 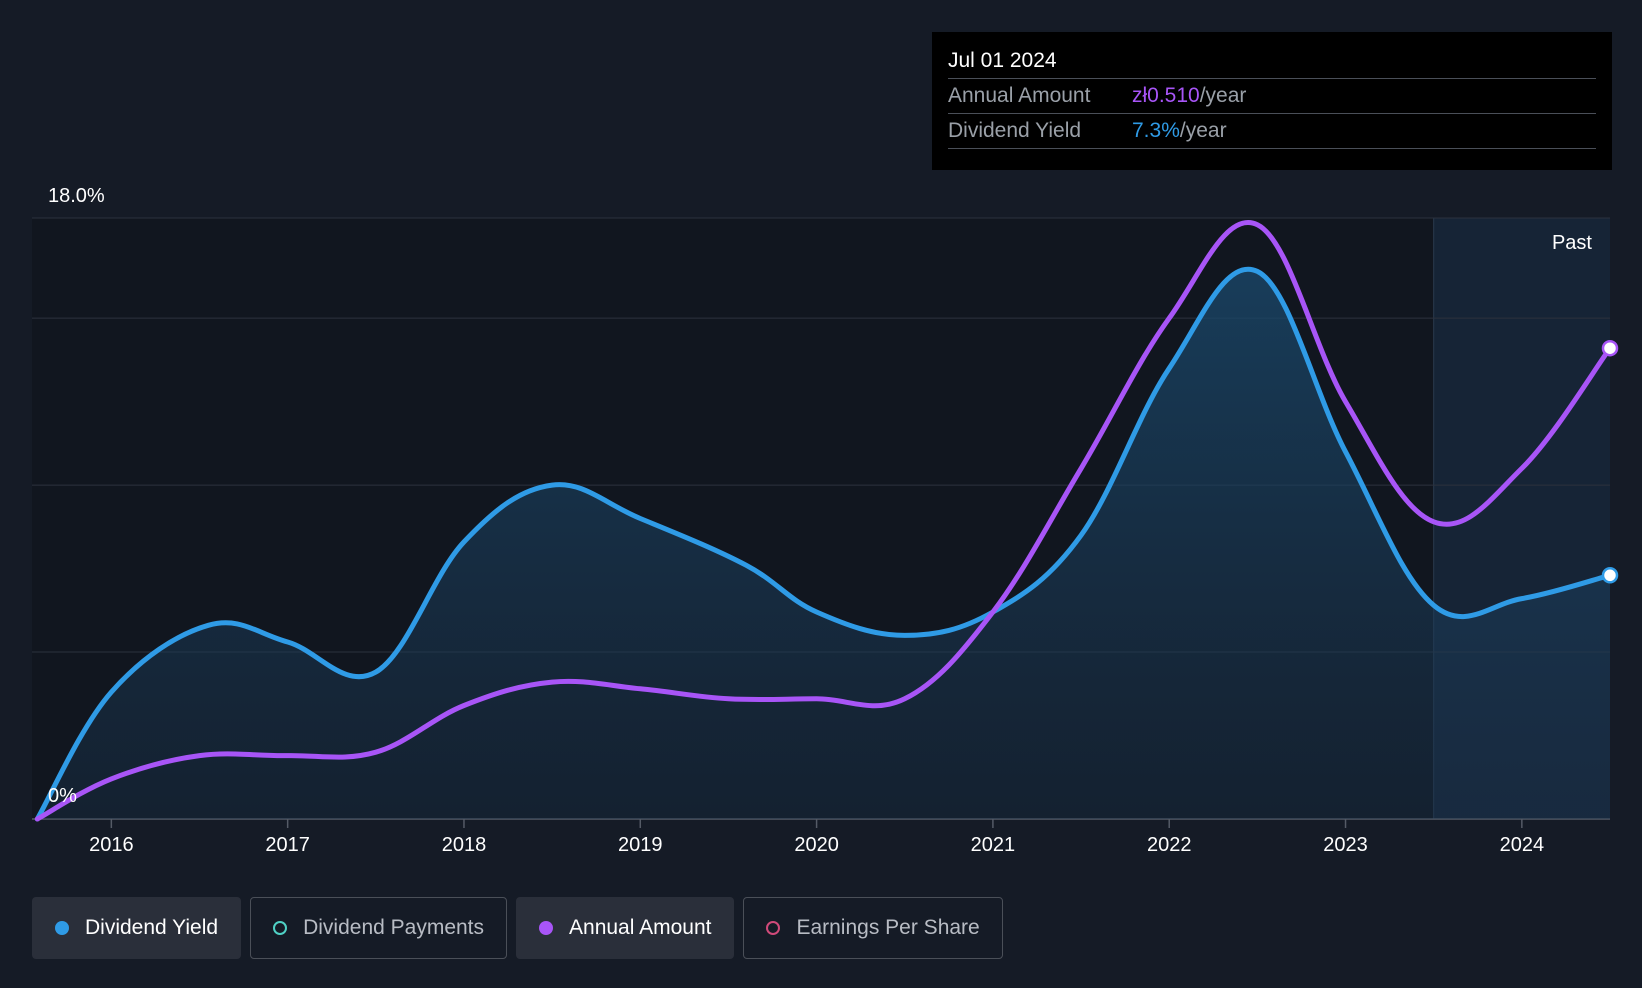 What do you see at coordinates (888, 927) in the screenshot?
I see `legend-earnings-per-share-label: Earnings Per Share` at bounding box center [888, 927].